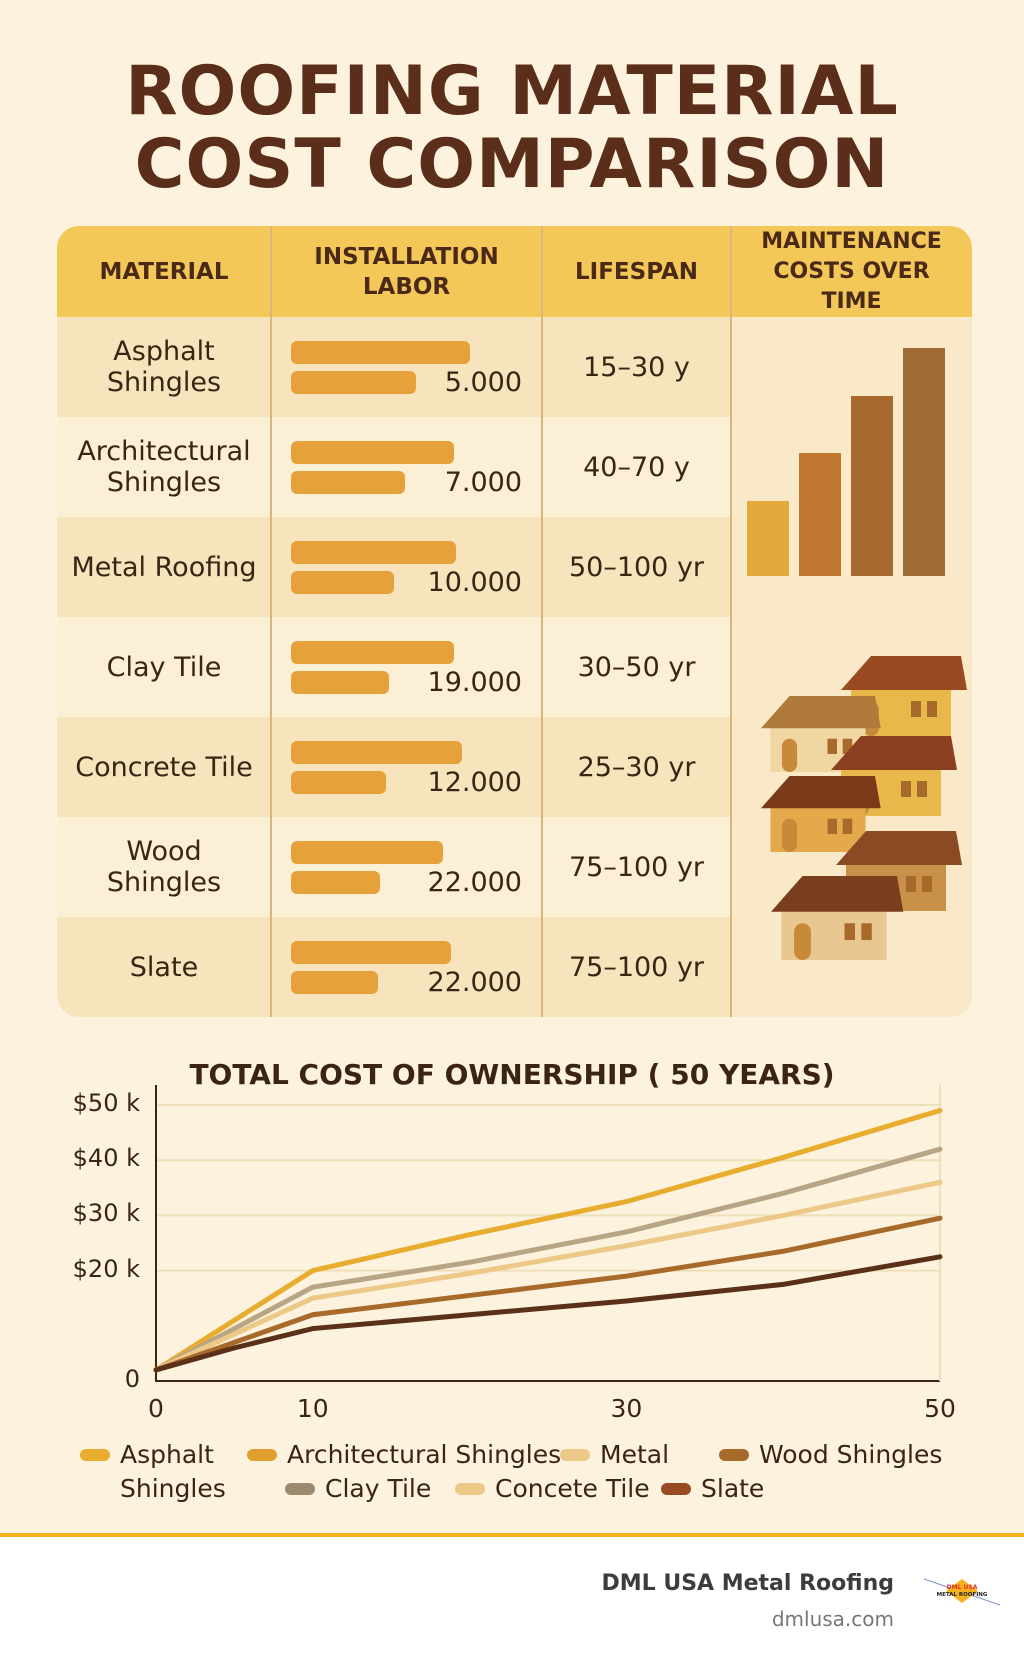 This screenshot has width=1024, height=1666. Describe the element at coordinates (106, 1103) in the screenshot. I see `y-tick-label: $50 k` at that location.